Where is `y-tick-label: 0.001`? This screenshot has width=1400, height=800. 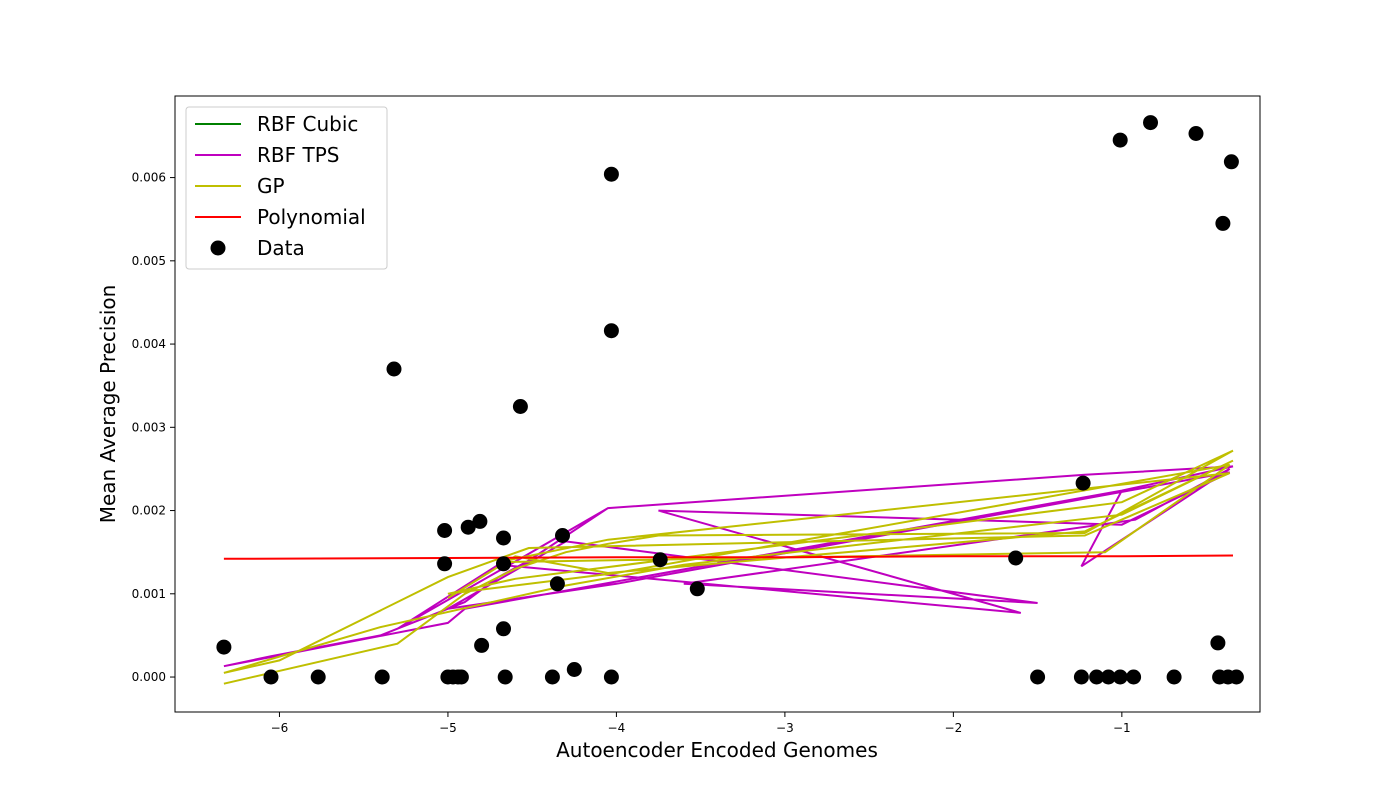
y-tick-label: 0.001 is located at coordinates (149, 594).